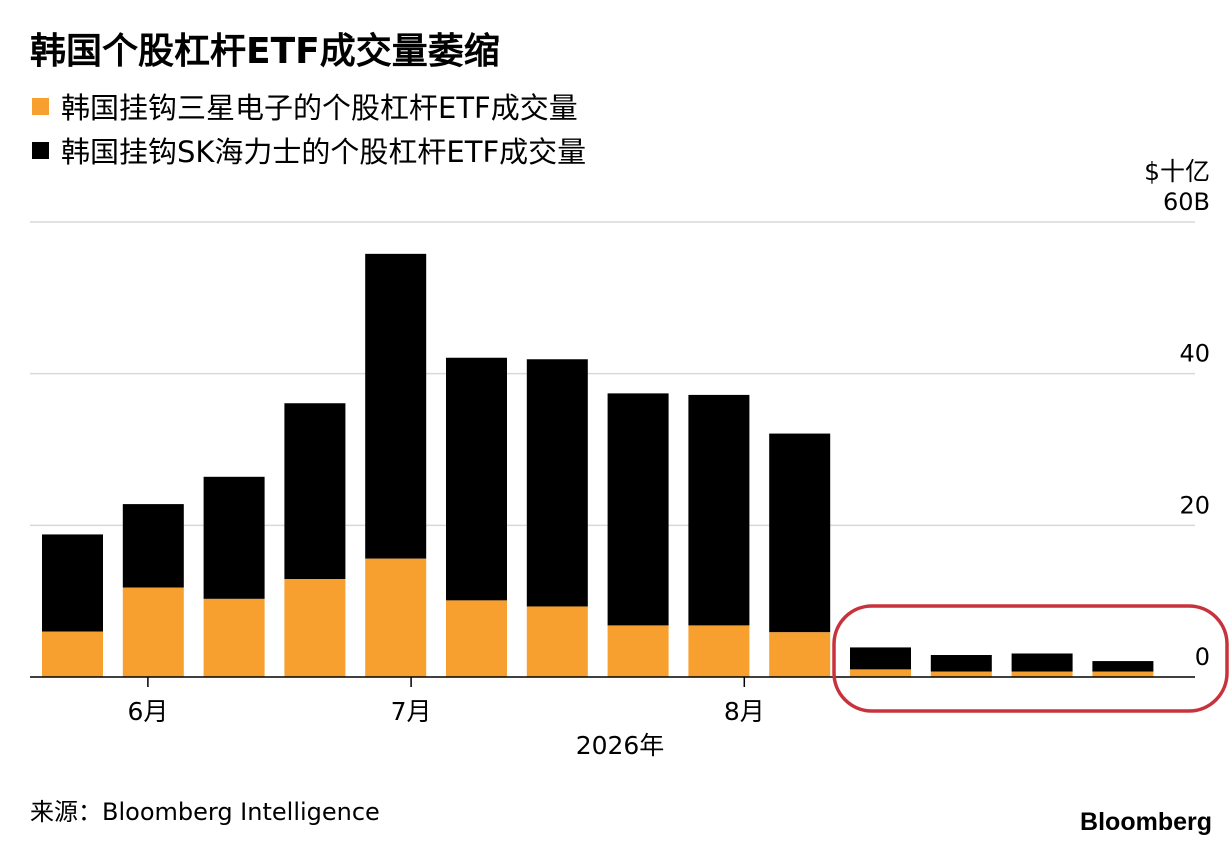 The image size is (1230, 848). I want to click on legend-label-sk-hynix: 韩国挂钩SK海力士的个股杠杆ETF成交量, so click(324, 152).